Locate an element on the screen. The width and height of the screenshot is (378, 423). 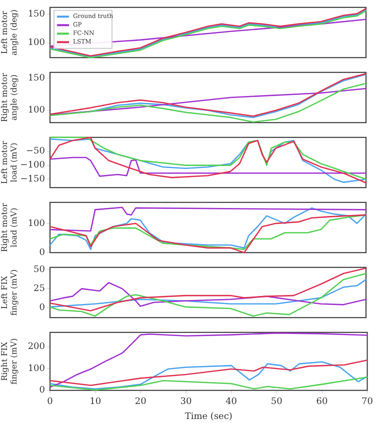
y-tick-label: 200 is located at coordinates (37, 347).